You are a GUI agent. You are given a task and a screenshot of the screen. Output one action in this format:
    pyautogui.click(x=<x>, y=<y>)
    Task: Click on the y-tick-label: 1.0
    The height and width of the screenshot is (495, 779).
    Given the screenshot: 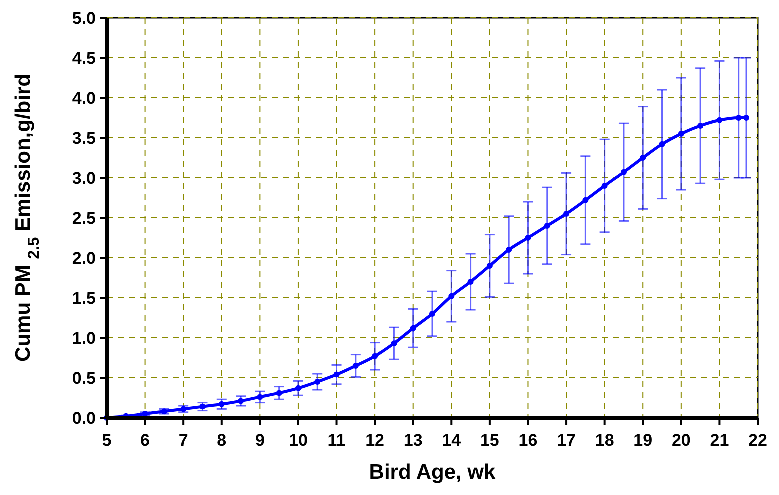 What is the action you would take?
    pyautogui.click(x=84, y=338)
    